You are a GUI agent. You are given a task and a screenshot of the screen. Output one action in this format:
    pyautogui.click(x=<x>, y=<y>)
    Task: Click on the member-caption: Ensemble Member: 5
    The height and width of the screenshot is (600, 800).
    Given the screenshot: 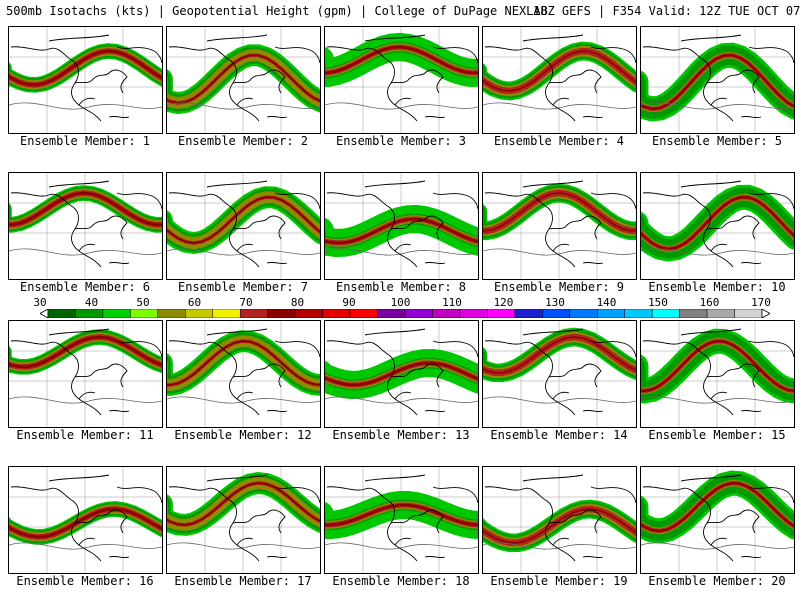 What is the action you would take?
    pyautogui.click(x=717, y=141)
    